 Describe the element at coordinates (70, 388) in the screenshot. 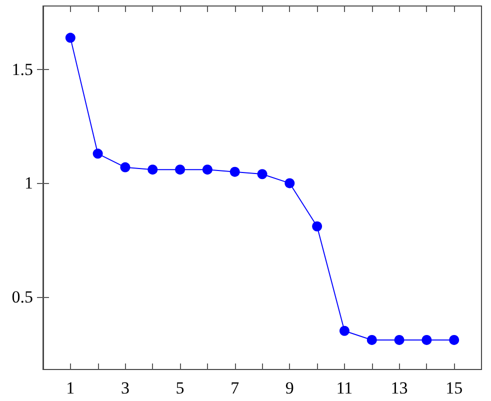

I see `x-tick-label: 1` at that location.